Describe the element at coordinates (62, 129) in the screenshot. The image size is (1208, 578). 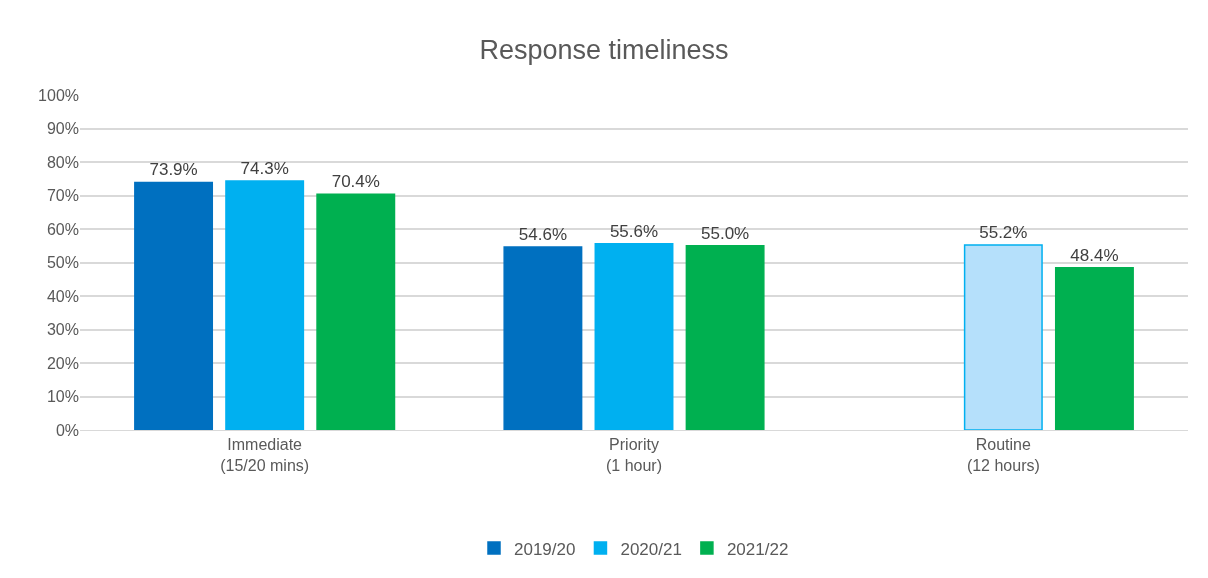
I see `y-tick-label: 90%` at that location.